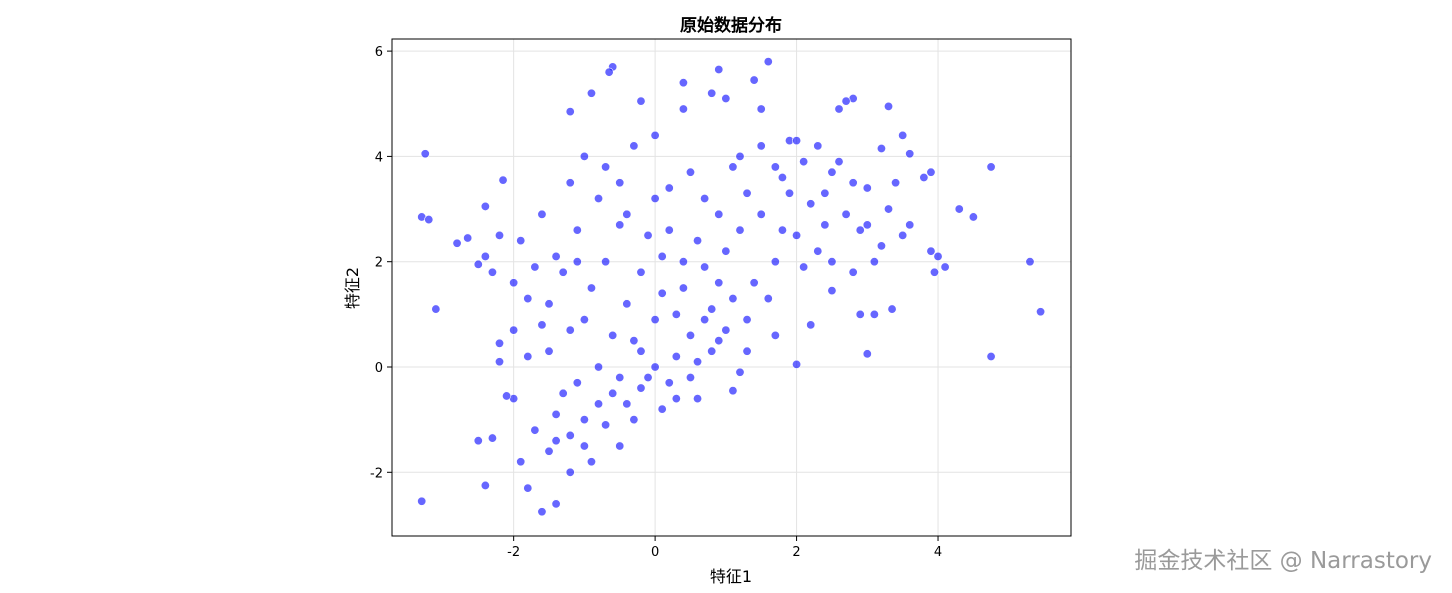  I want to click on y-tick-label: 6, so click(379, 52).